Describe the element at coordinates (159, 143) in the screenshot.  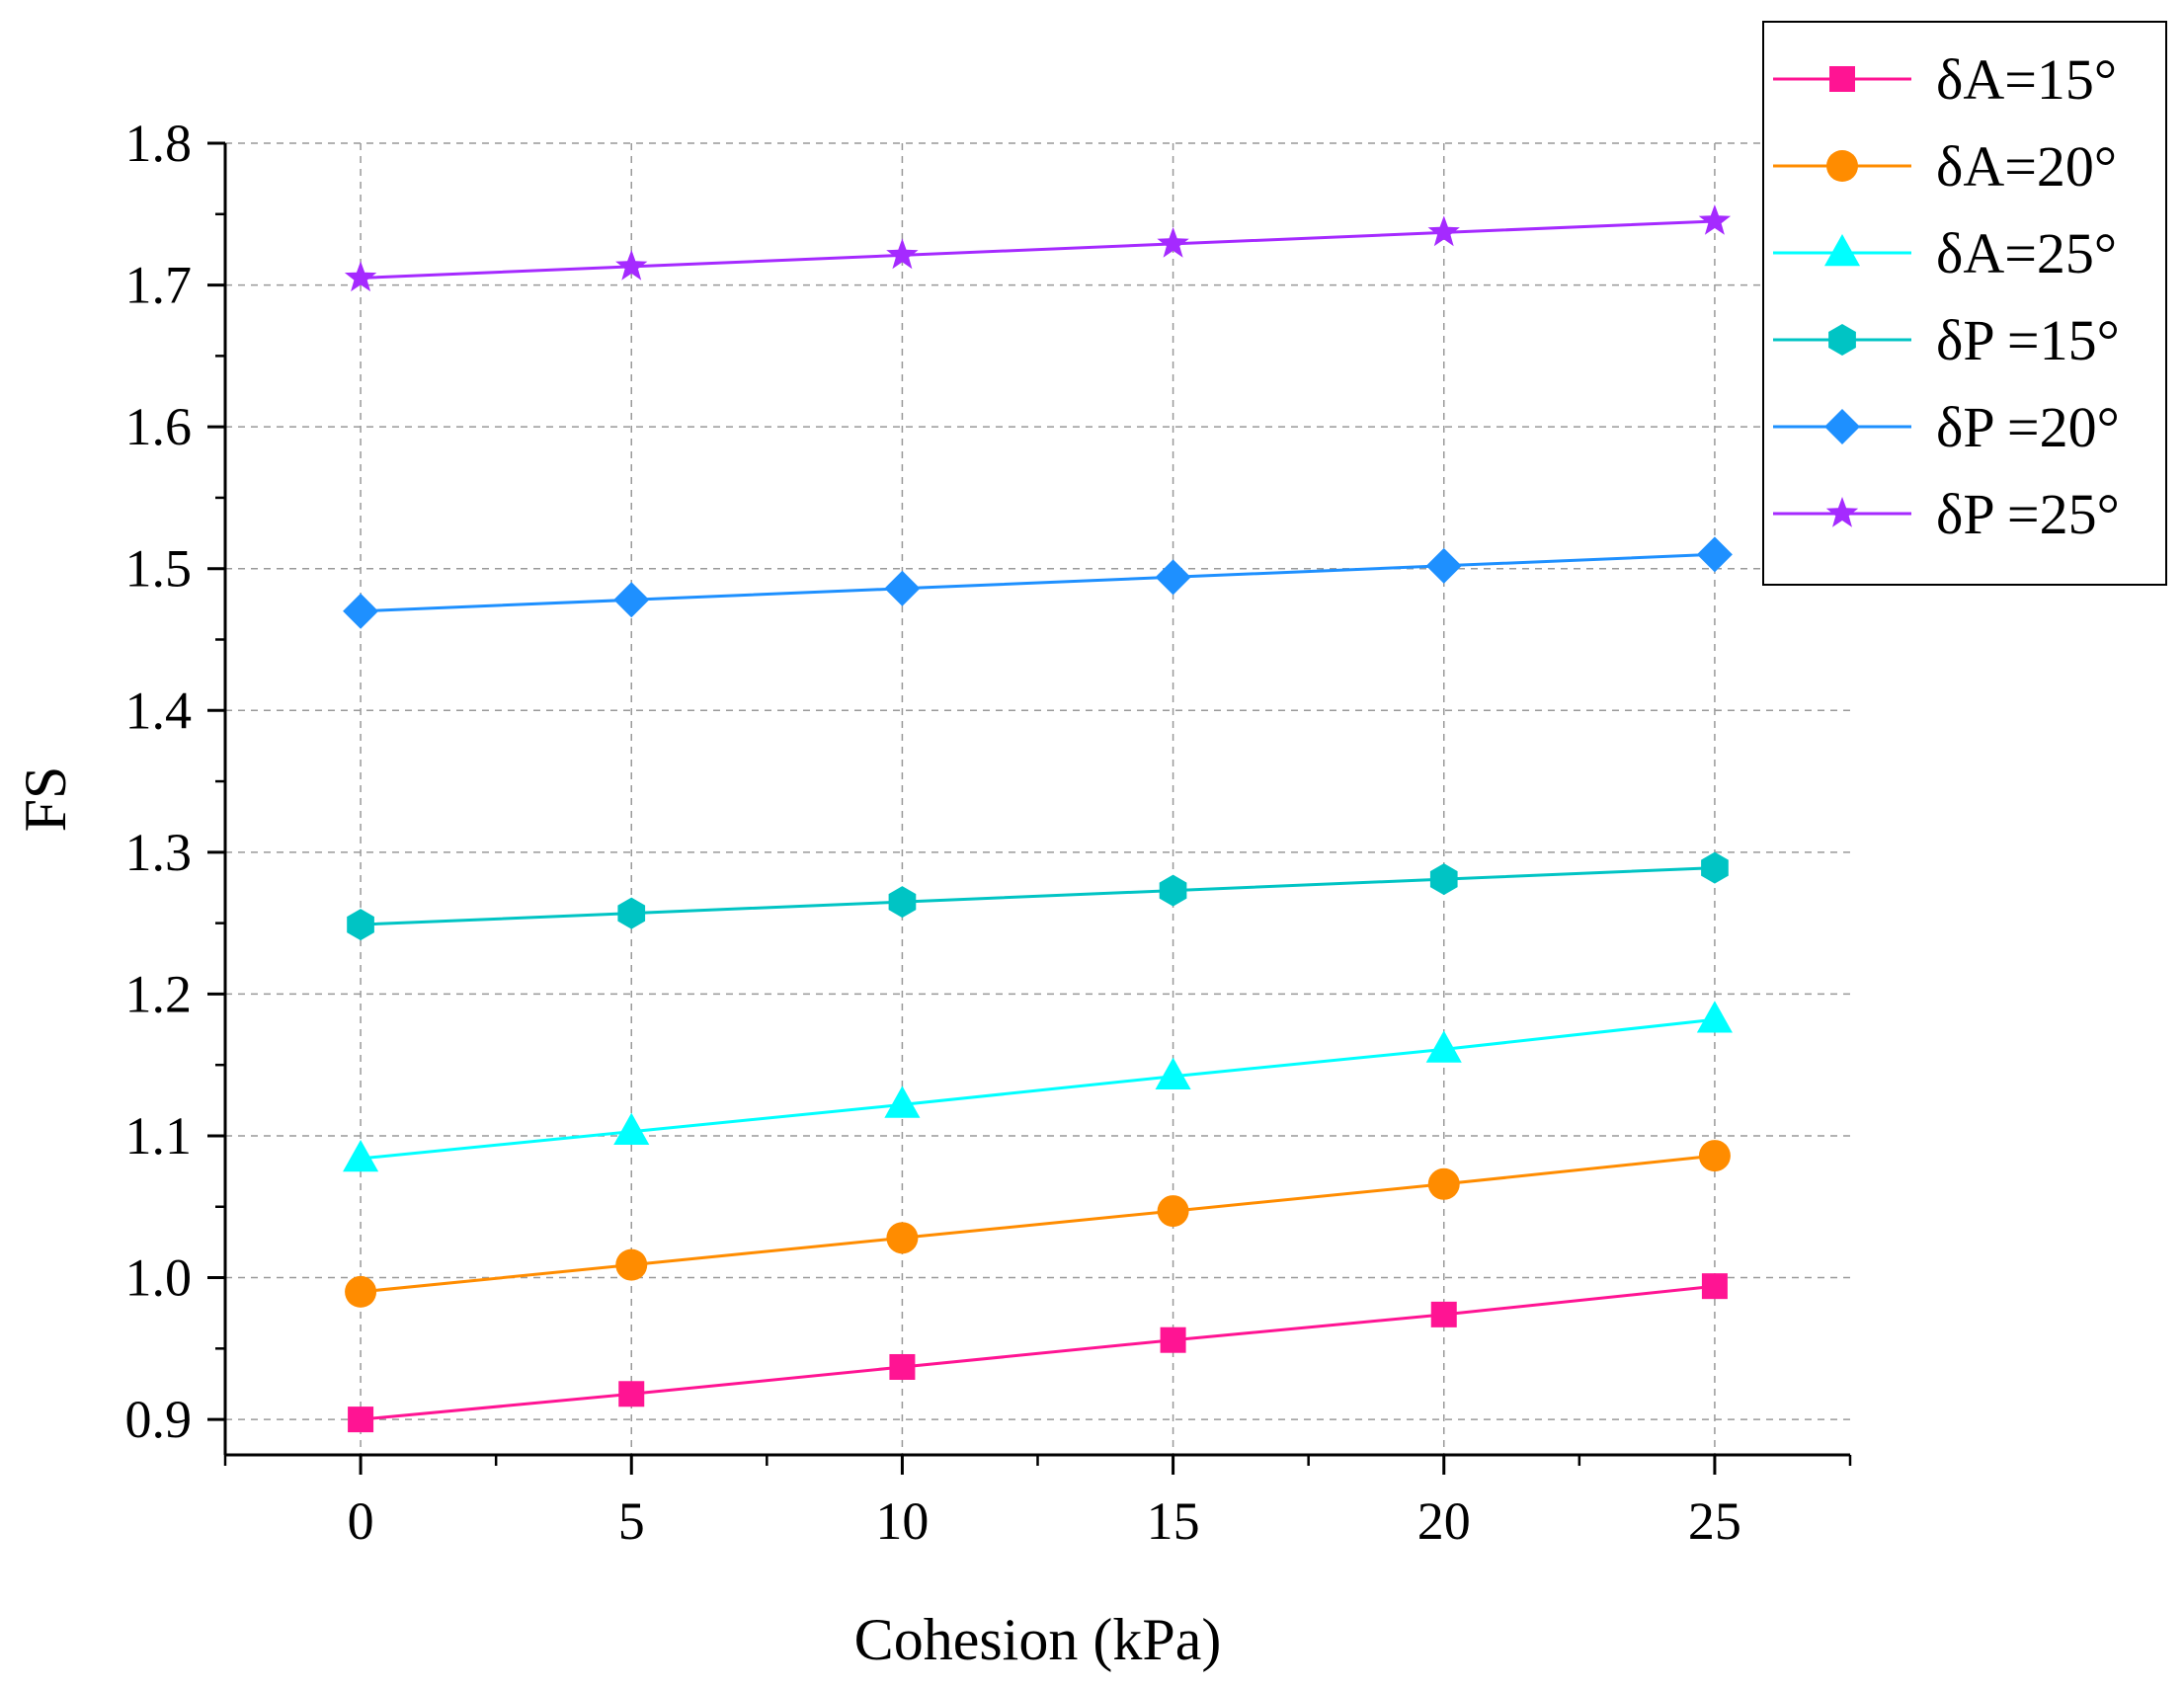
I see `y-tick-label: 1.8` at that location.